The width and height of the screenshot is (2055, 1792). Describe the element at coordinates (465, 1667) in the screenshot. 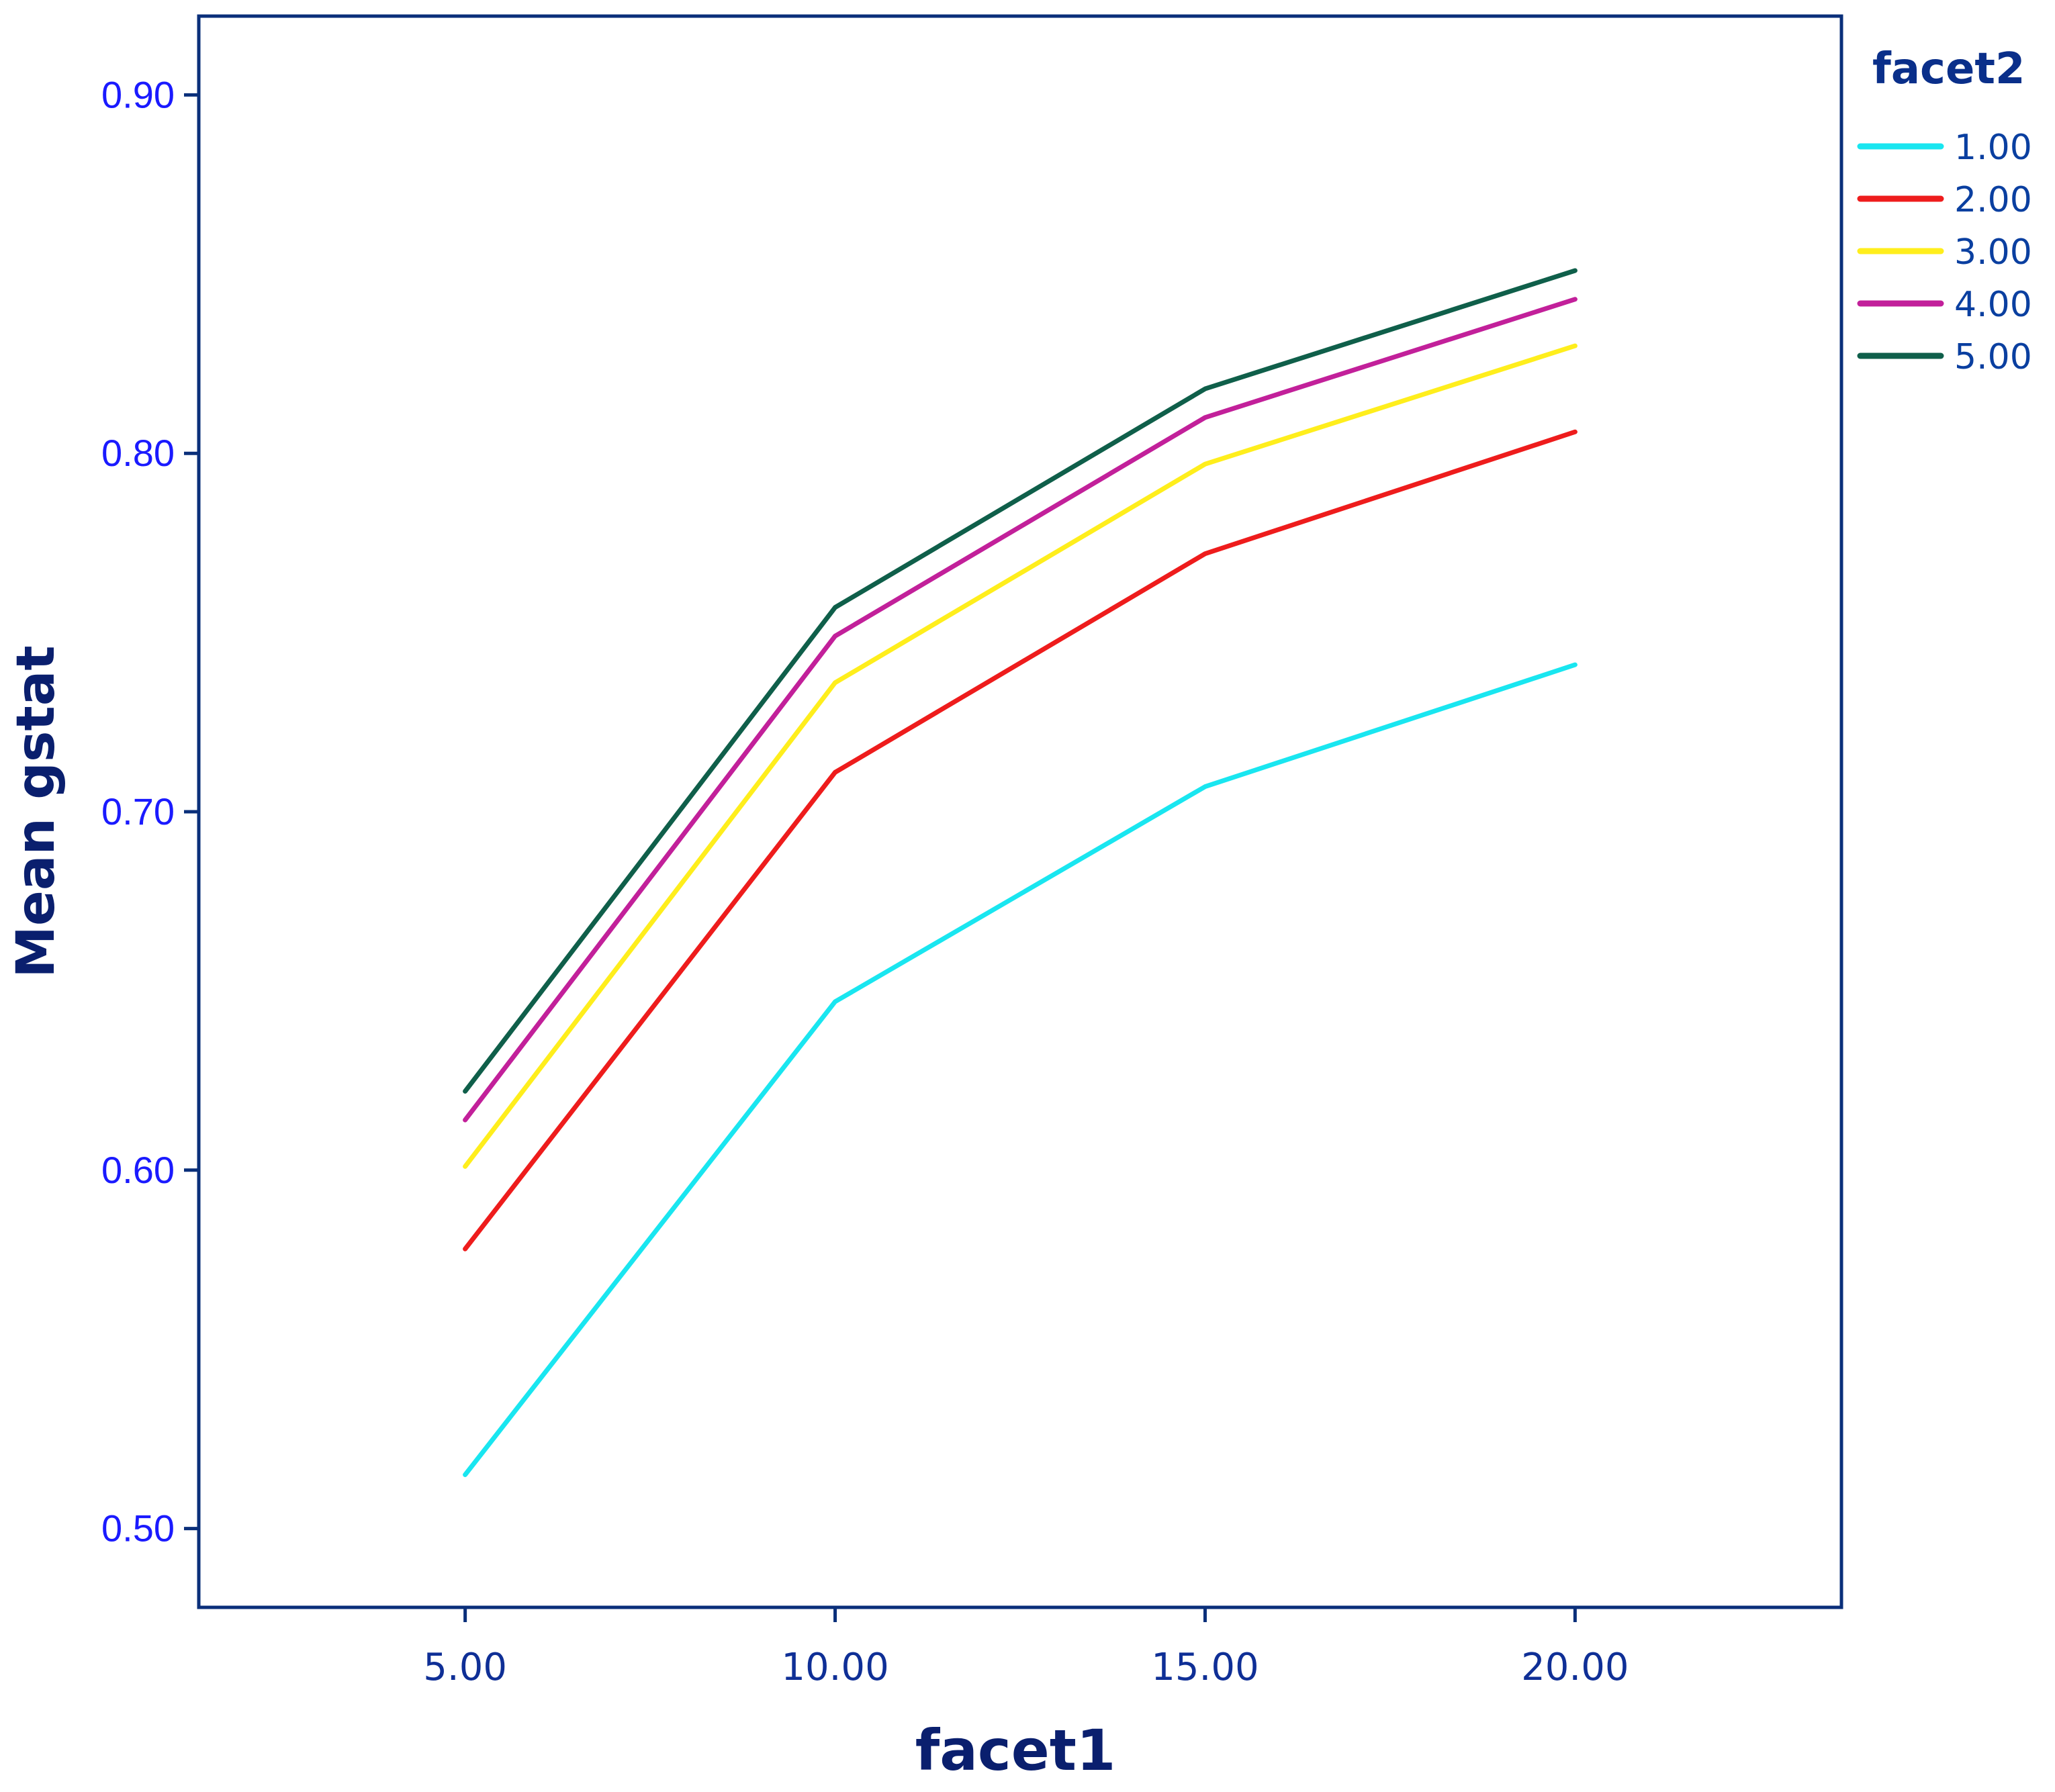

I see `x-tick-label: 5.00` at that location.